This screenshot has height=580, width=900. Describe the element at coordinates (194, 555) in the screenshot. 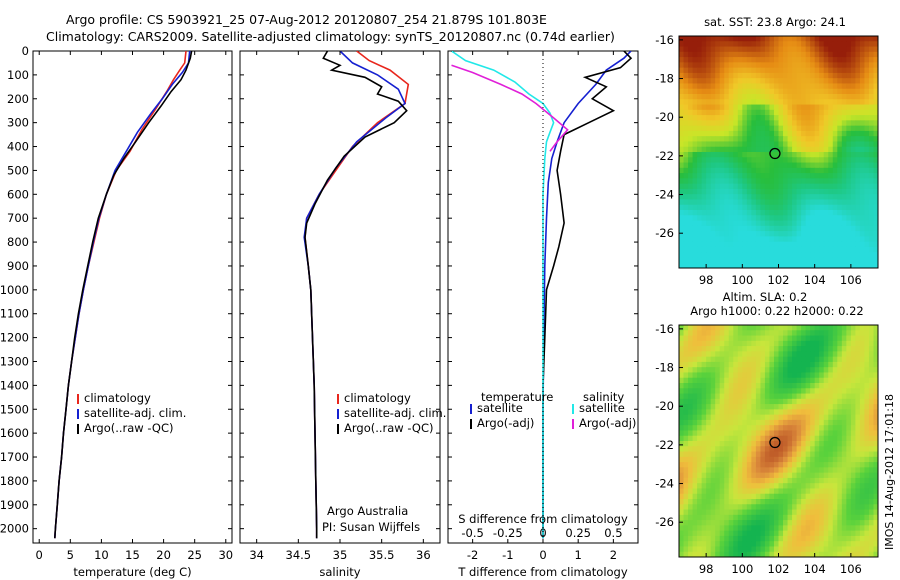

I see `x-tick-label-temperature: 25` at that location.